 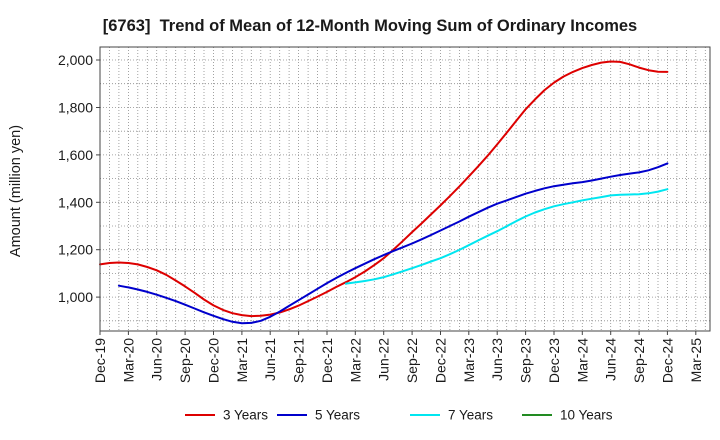 What do you see at coordinates (75, 297) in the screenshot?
I see `y-tick-label: 1,000` at bounding box center [75, 297].